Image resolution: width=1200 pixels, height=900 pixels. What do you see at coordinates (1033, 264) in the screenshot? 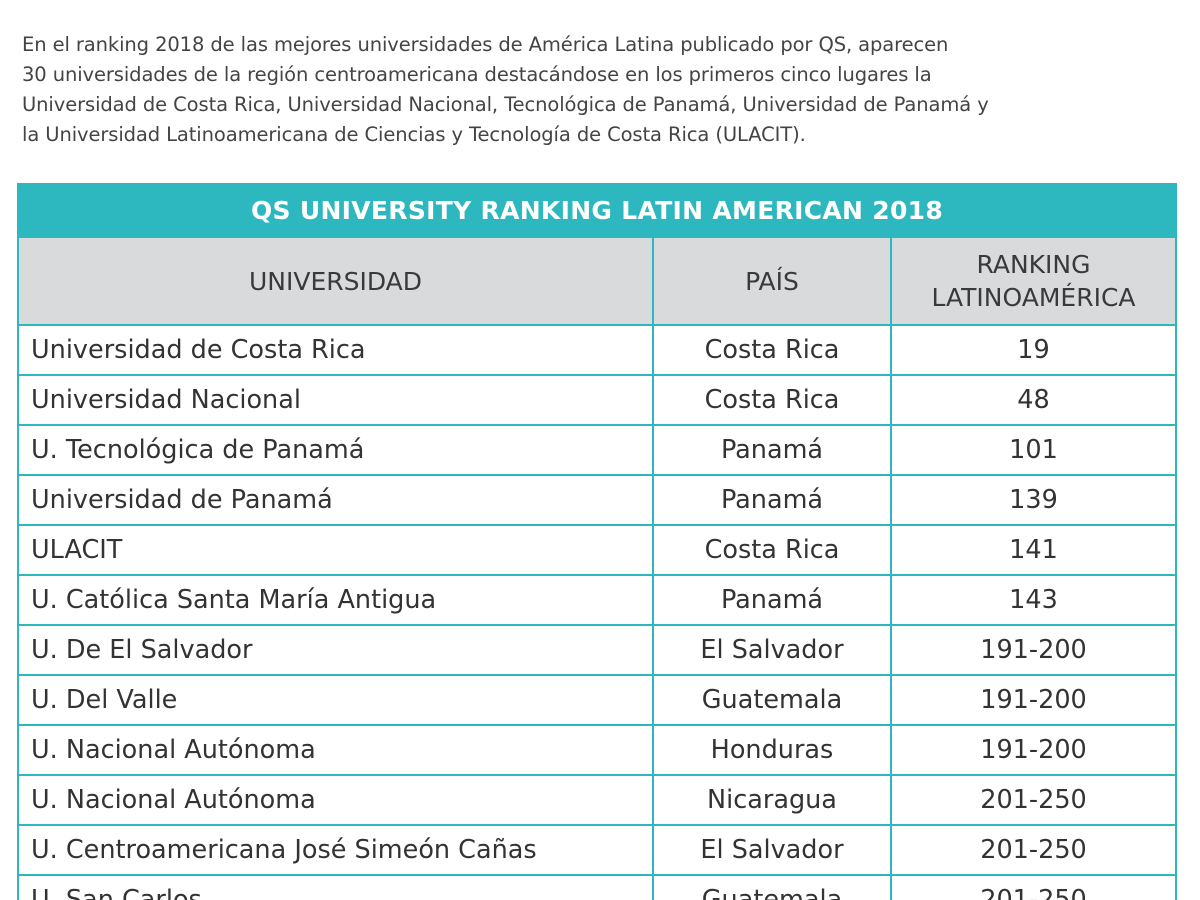
I see `ranking-header-line-1: RANKING` at bounding box center [1033, 264].